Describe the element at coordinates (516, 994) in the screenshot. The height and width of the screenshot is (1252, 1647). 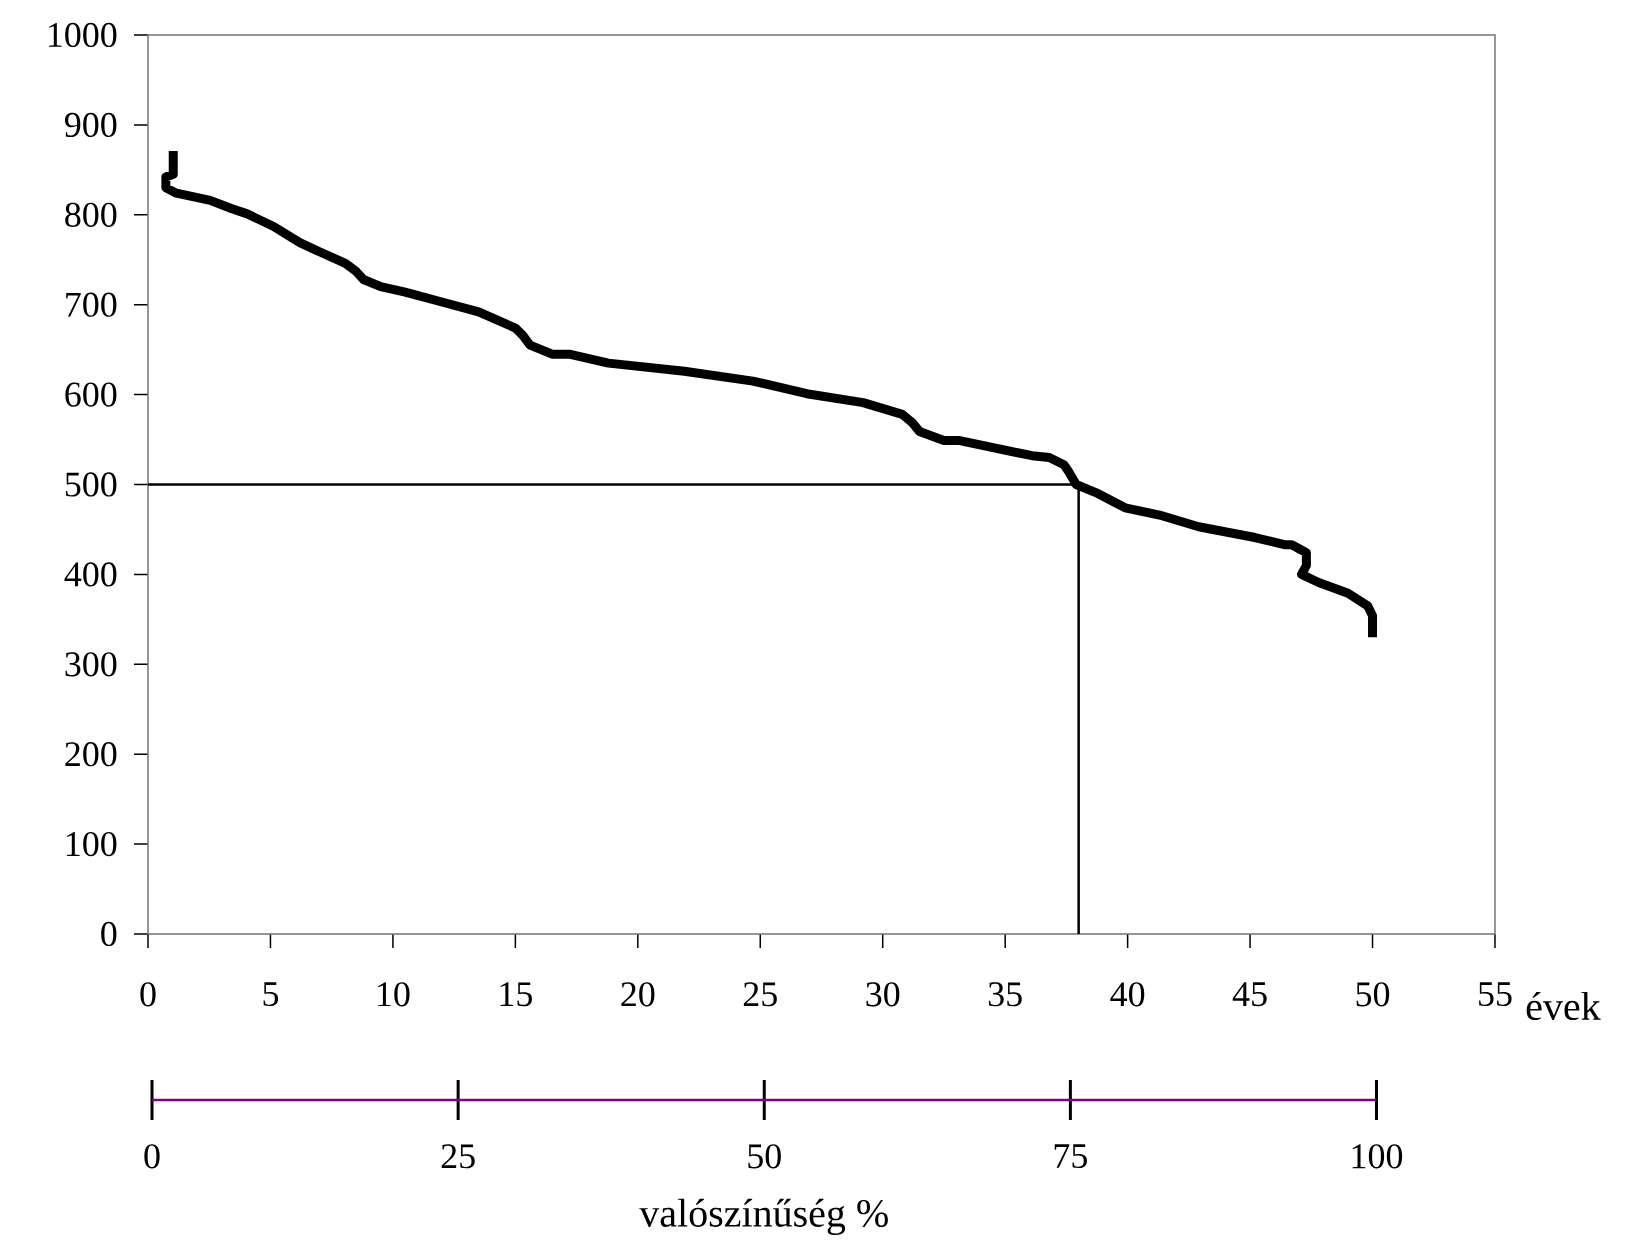
I see `x-tick-label: 15` at that location.